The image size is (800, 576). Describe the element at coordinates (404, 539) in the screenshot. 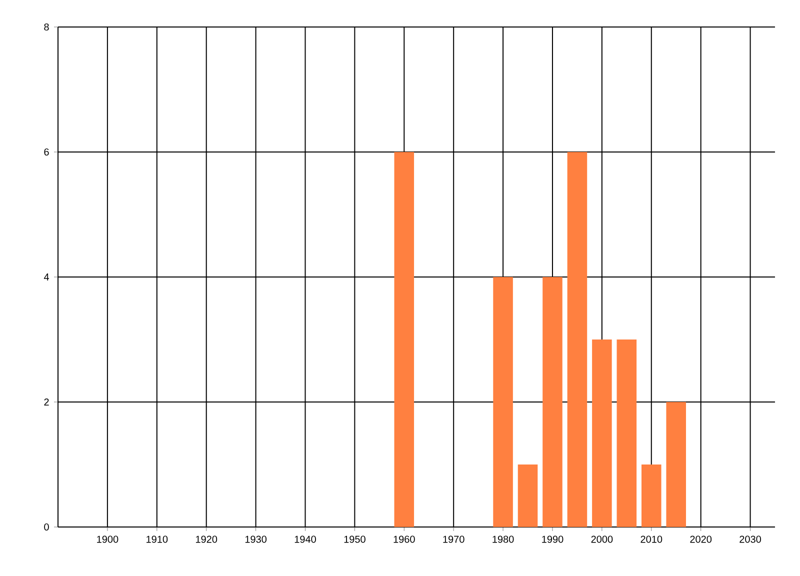

I see `x-tick-label: 1960` at that location.